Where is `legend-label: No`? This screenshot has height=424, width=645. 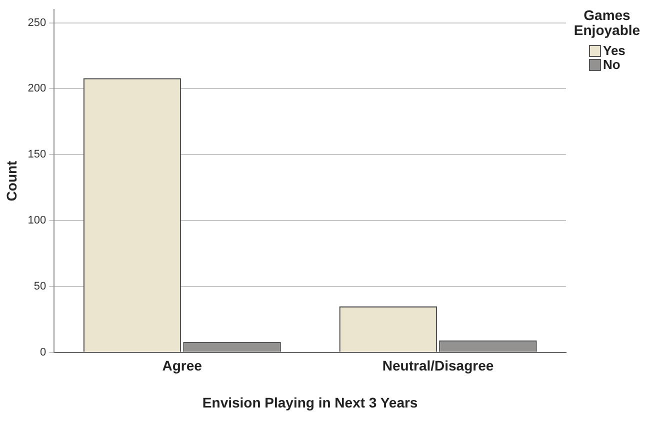 legend-label: No is located at coordinates (612, 64).